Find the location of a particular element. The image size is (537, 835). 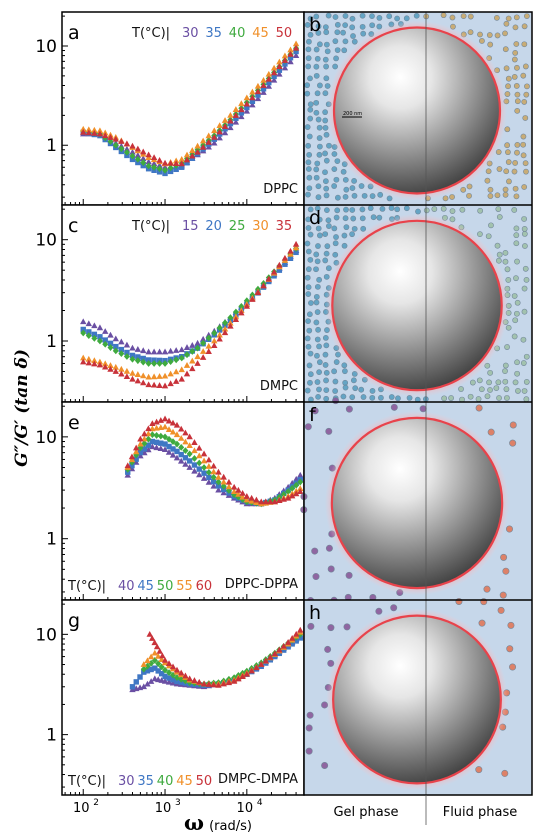

vesicle-sphere is located at coordinates (417, 503).